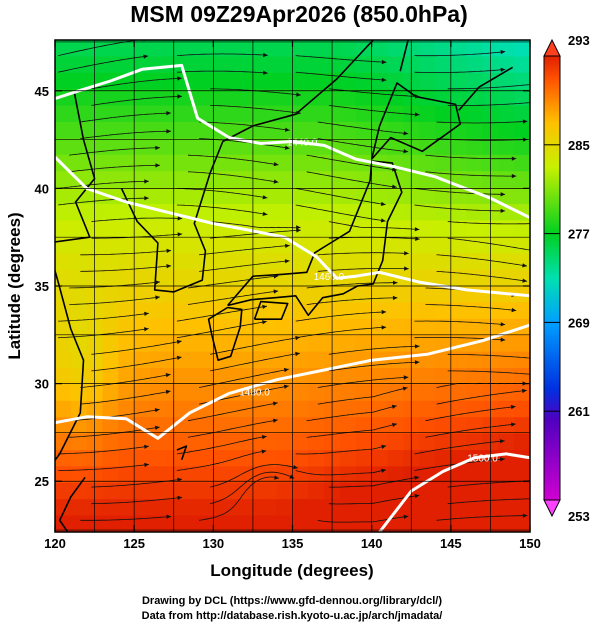  What do you see at coordinates (579, 516) in the screenshot?
I see `colorbar-tick-label: 253` at bounding box center [579, 516].